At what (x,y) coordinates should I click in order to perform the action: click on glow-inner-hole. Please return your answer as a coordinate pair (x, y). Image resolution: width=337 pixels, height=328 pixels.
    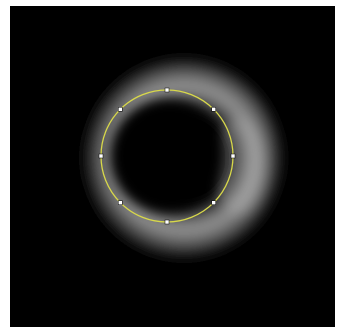
    Looking at the image, I should click on (166, 156).